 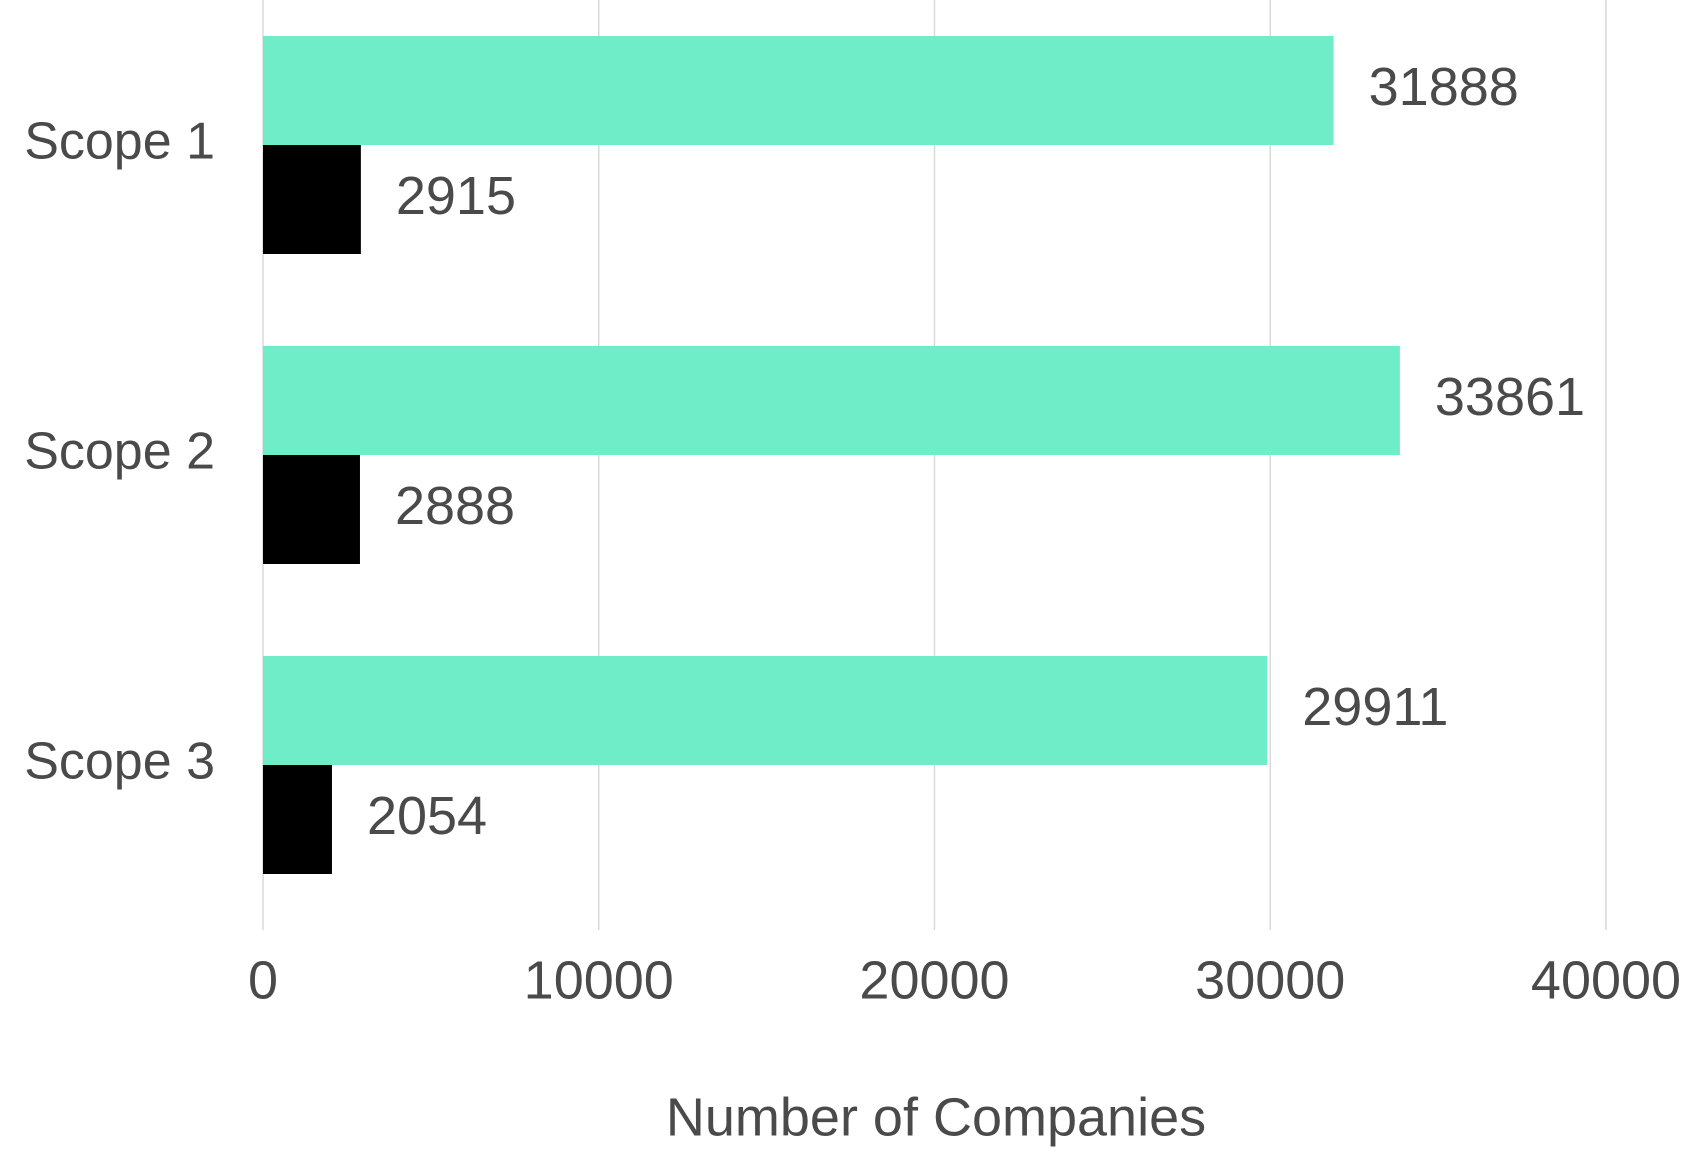 What do you see at coordinates (1606, 980) in the screenshot?
I see `x-tick-label: 40000` at bounding box center [1606, 980].